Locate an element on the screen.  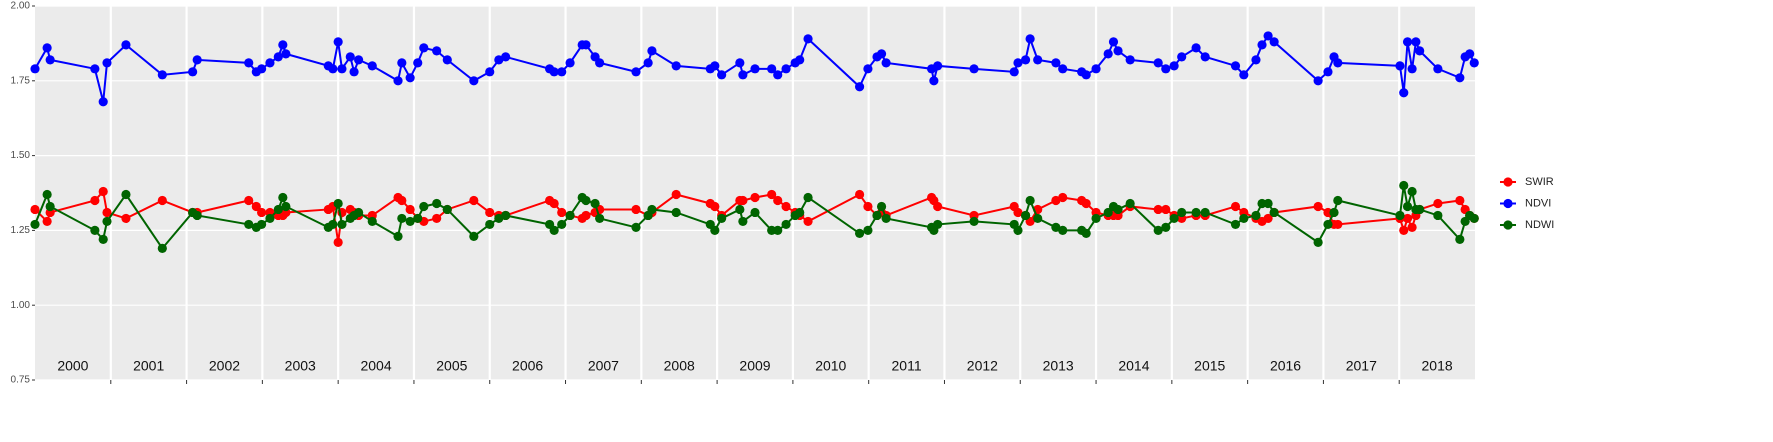
y-tick-label: 0.75 is located at coordinates (21, 380).